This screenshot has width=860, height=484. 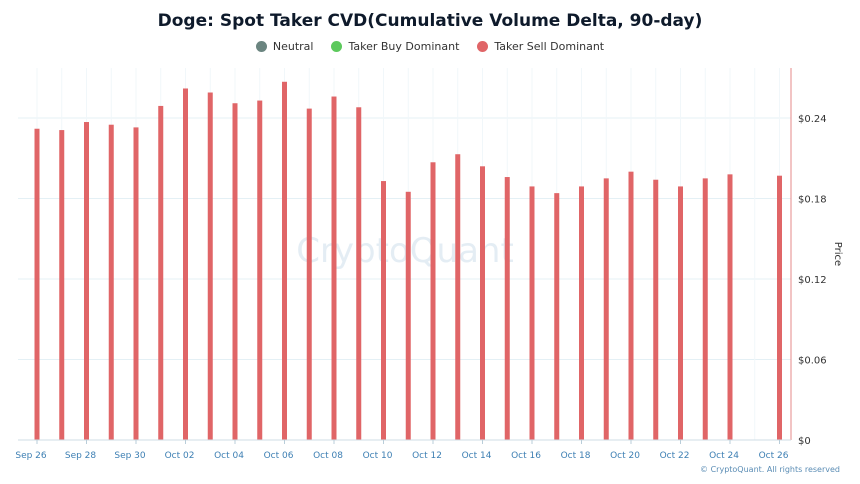 I want to click on legend-item-taker-sell-dominant: Taker Sell Dominant, so click(x=540, y=46).